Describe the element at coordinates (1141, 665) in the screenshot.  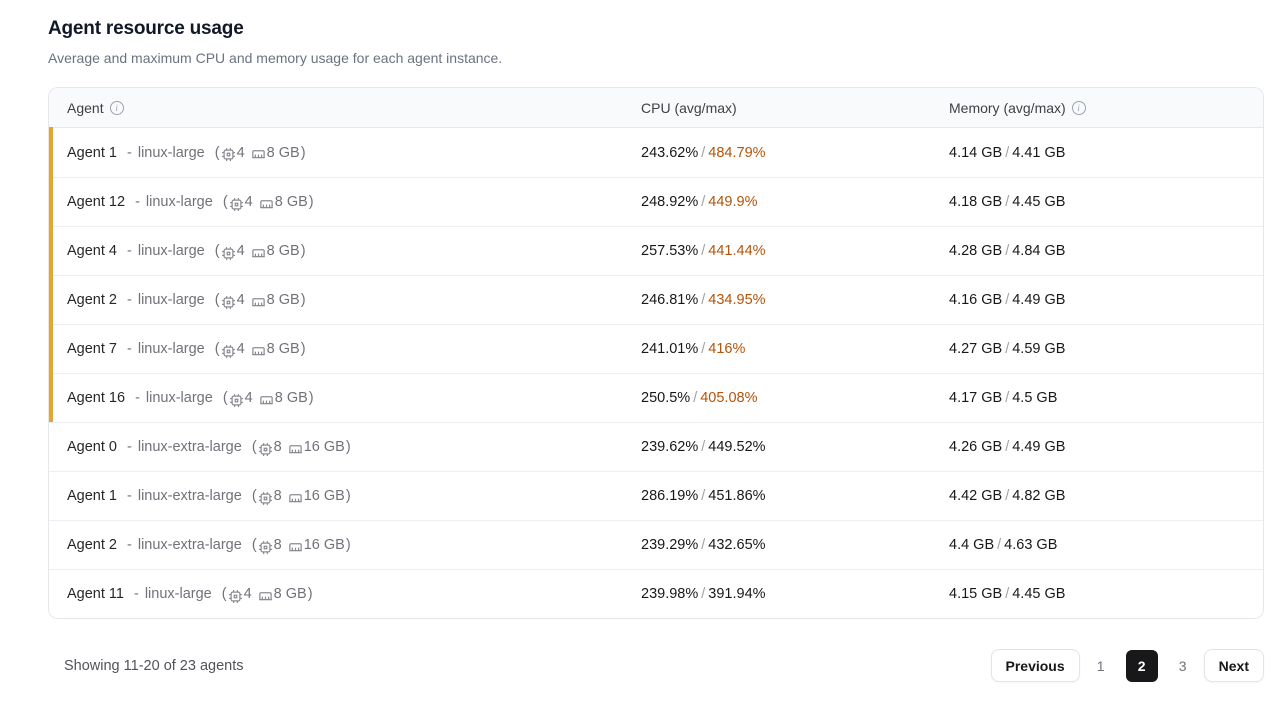
I see `page-number-2-active: 2` at that location.